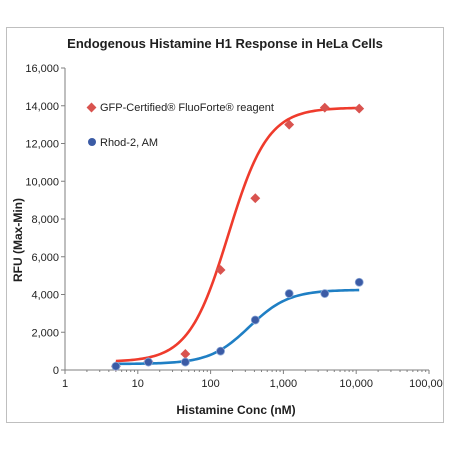 The height and width of the screenshot is (450, 450). Describe the element at coordinates (138, 384) in the screenshot. I see `x-tick-label: 10` at that location.